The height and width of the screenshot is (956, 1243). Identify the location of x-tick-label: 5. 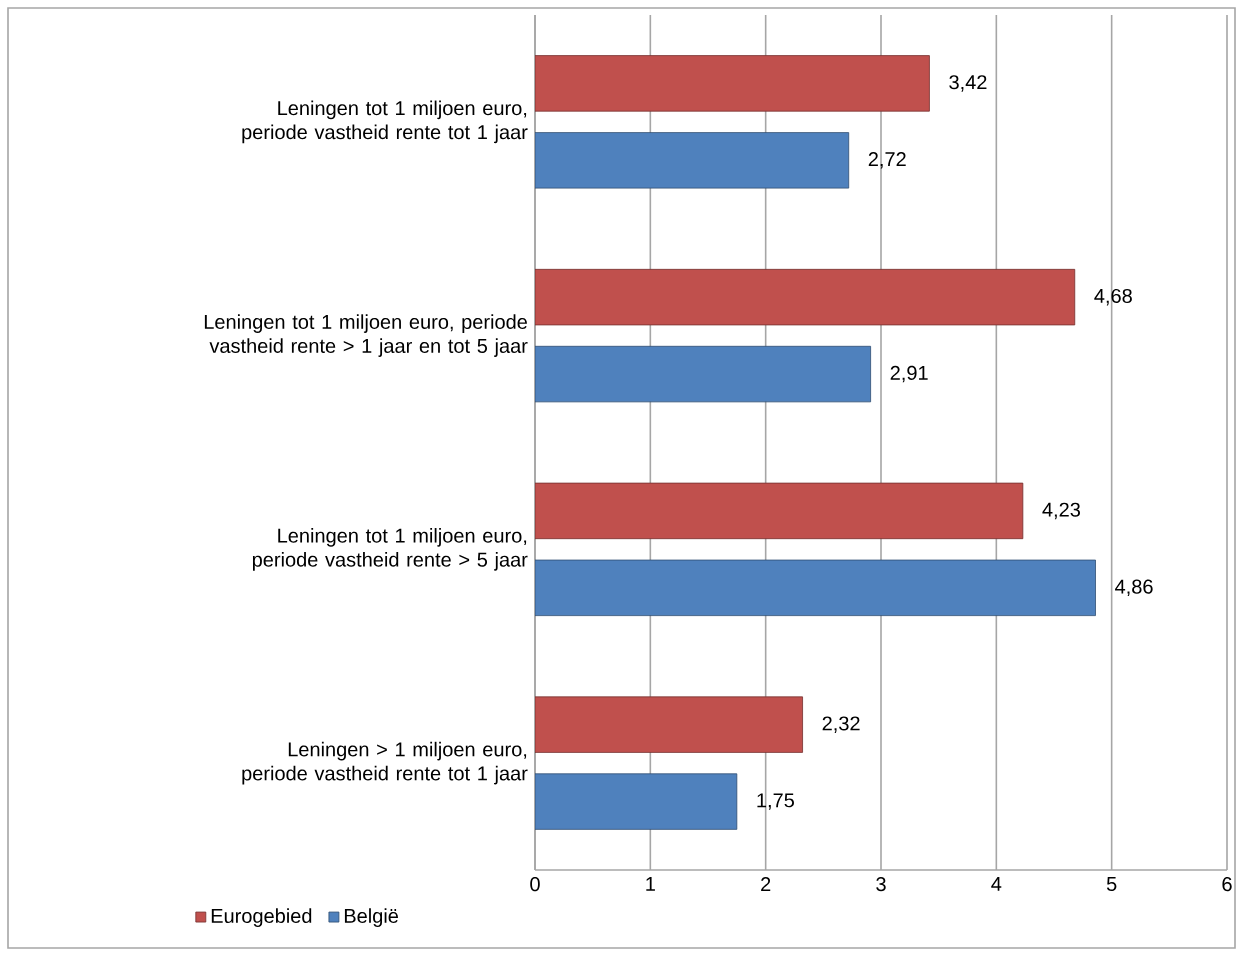
(1111, 884).